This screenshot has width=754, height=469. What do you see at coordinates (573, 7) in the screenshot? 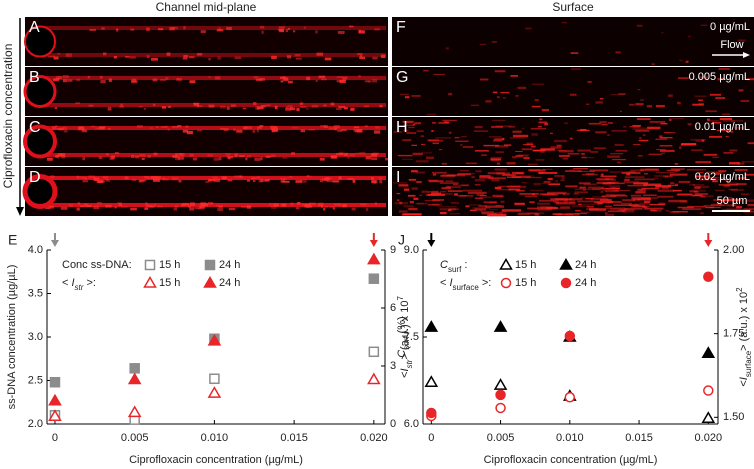
I see `right-title: Surface` at bounding box center [573, 7].